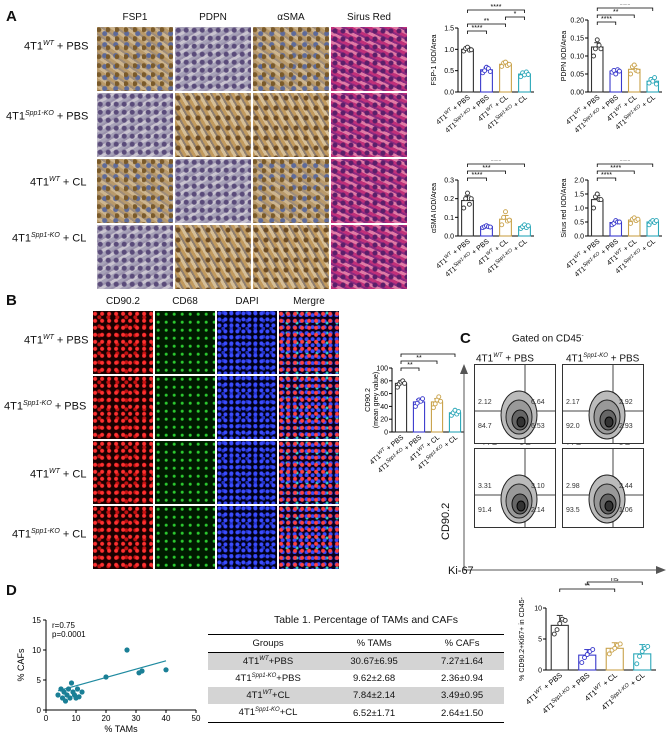 The image size is (669, 752). What do you see at coordinates (135, 17) in the screenshot?
I see `col-head-fsp1: FSP1` at bounding box center [135, 17].